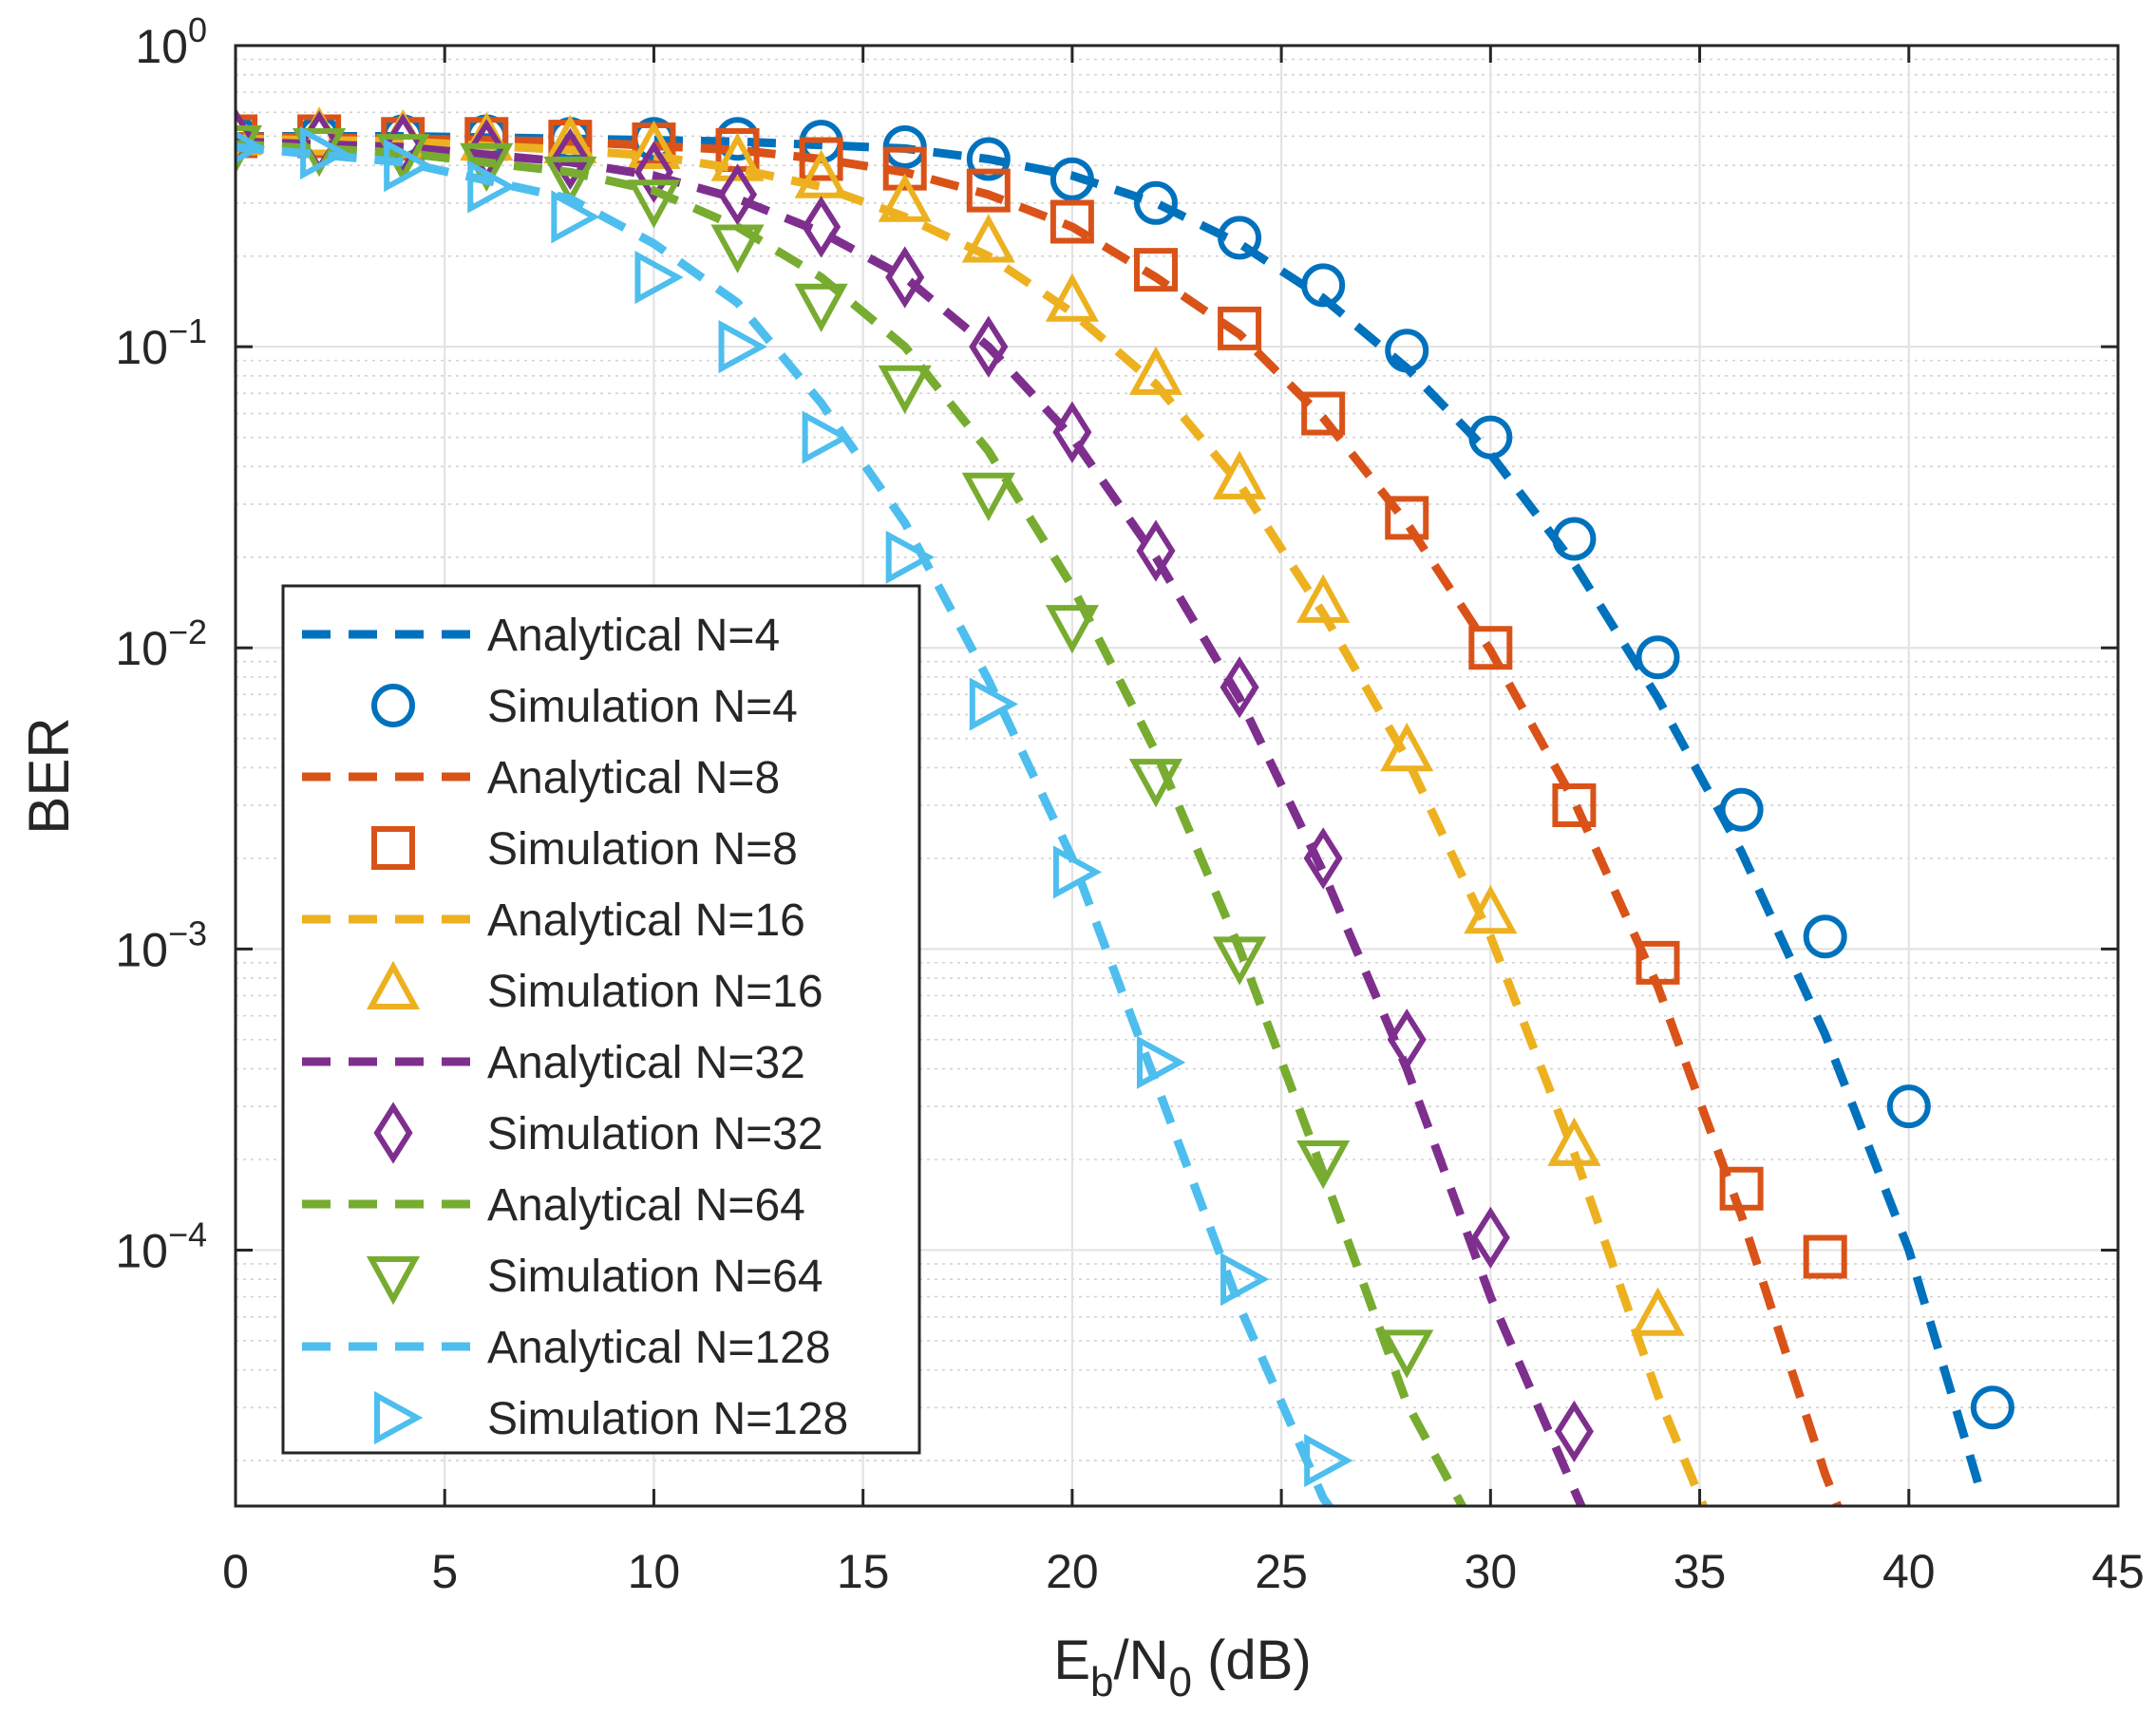 The image size is (2156, 1733). I want to click on legend-label-simulation-n32: Simulation N=32, so click(655, 1134).